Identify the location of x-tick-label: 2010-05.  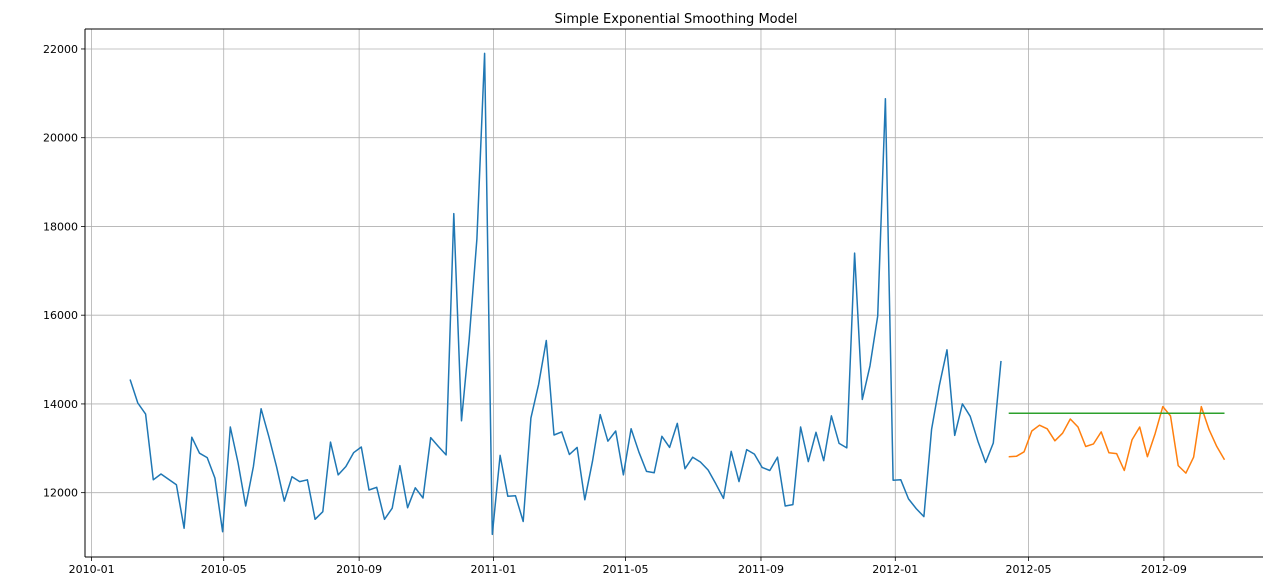
(224, 569).